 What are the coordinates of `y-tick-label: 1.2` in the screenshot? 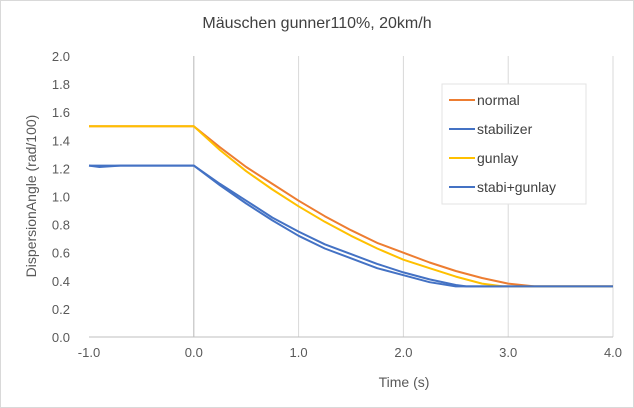 It's located at (61, 168).